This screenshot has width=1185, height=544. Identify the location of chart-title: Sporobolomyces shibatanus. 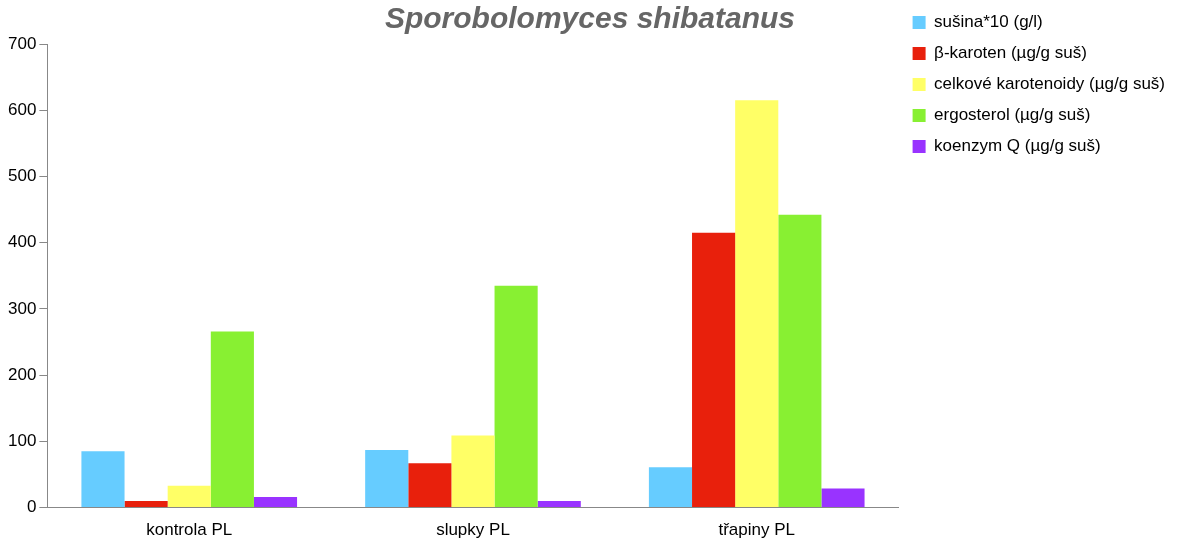
(590, 18).